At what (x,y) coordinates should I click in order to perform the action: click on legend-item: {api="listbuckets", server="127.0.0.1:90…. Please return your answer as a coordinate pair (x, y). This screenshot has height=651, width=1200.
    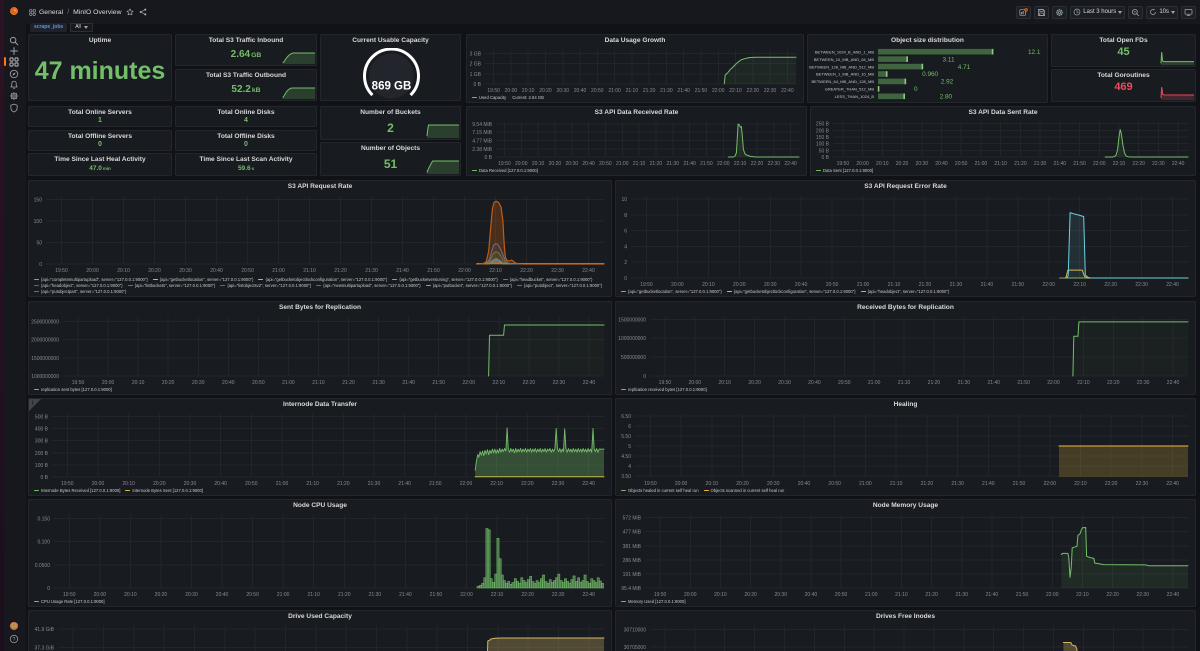
    Looking at the image, I should click on (171, 285).